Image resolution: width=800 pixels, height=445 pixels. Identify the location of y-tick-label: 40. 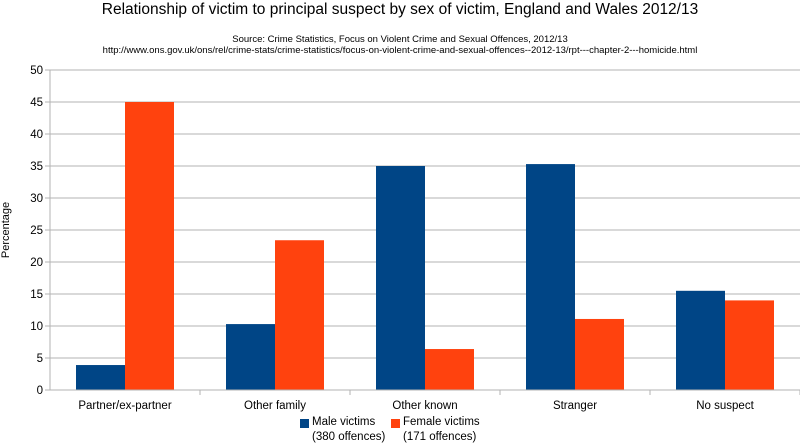
(36, 135).